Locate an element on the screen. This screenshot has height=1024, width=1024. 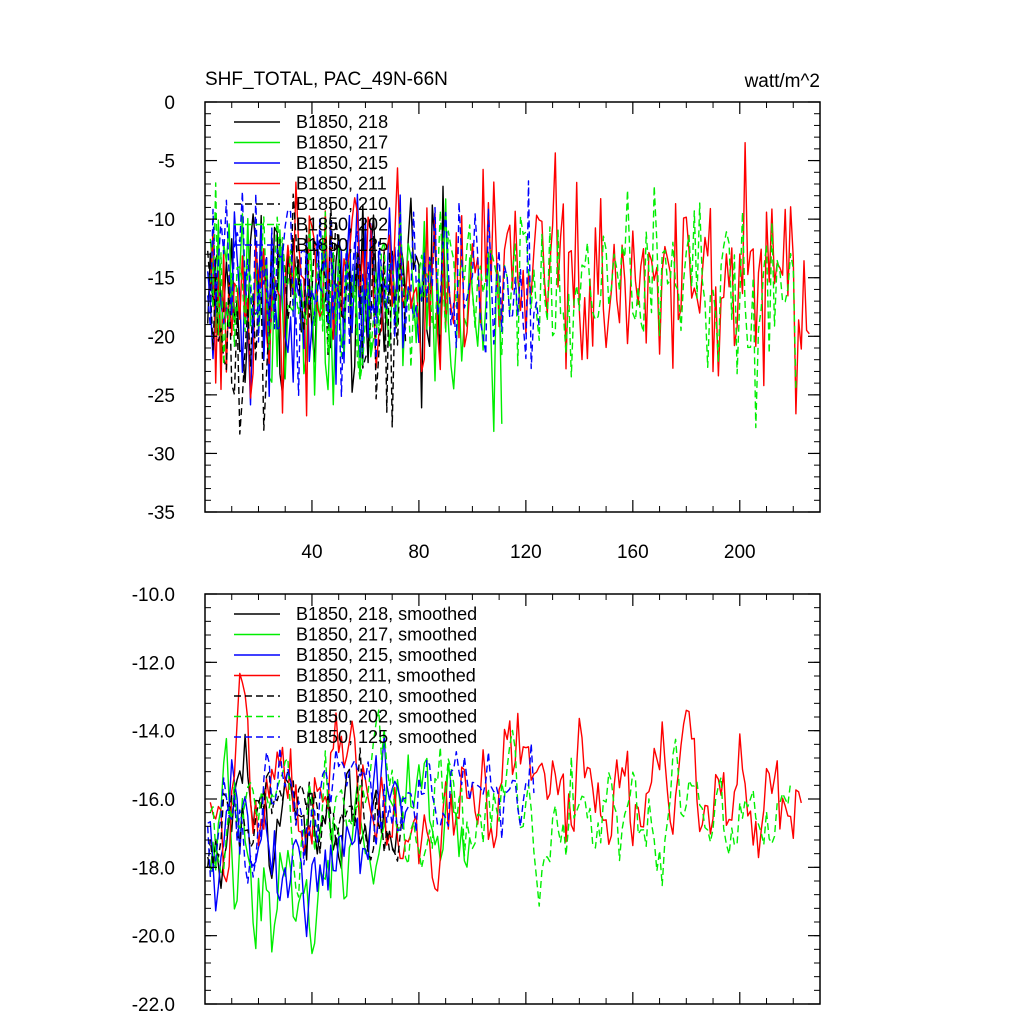
bottom-legend-label: B1850, 215, smoothed is located at coordinates (386, 655).